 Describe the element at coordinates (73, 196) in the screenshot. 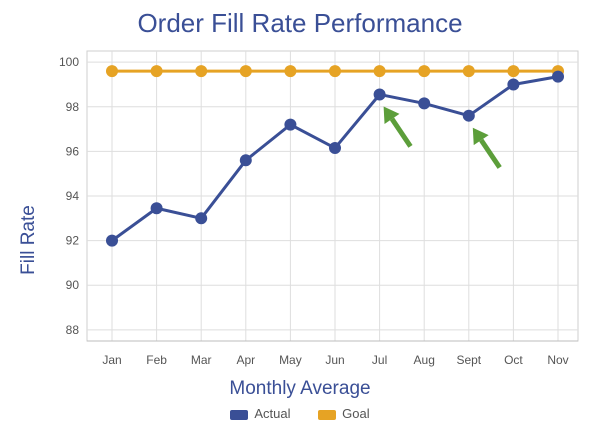

I see `y-tick-label: 94` at that location.